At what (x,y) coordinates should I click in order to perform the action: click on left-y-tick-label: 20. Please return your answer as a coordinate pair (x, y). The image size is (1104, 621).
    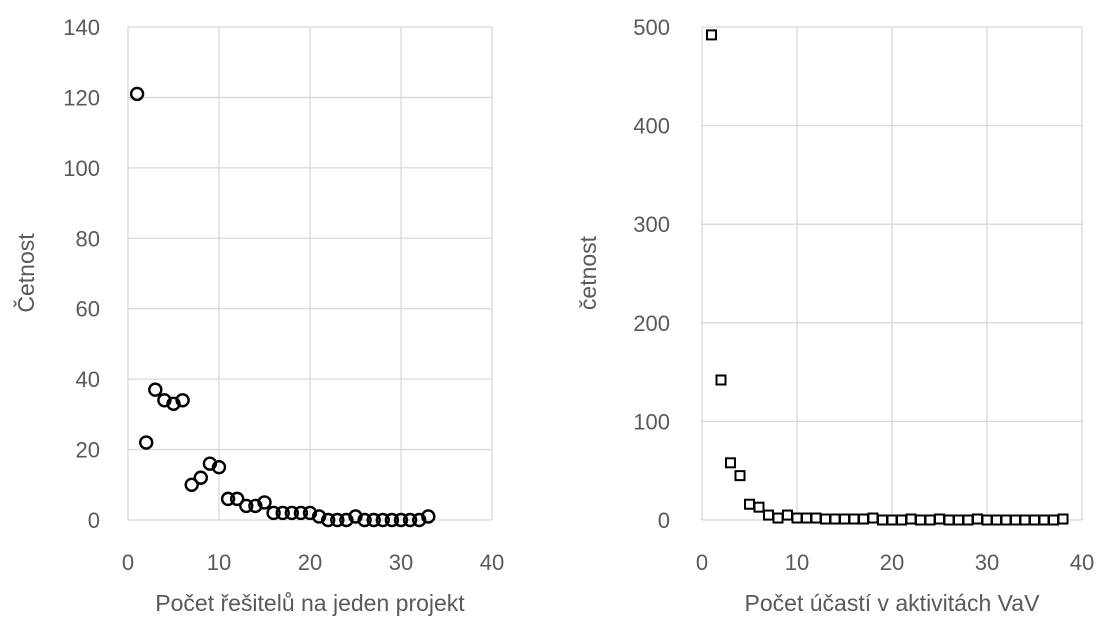
    Looking at the image, I should click on (88, 450).